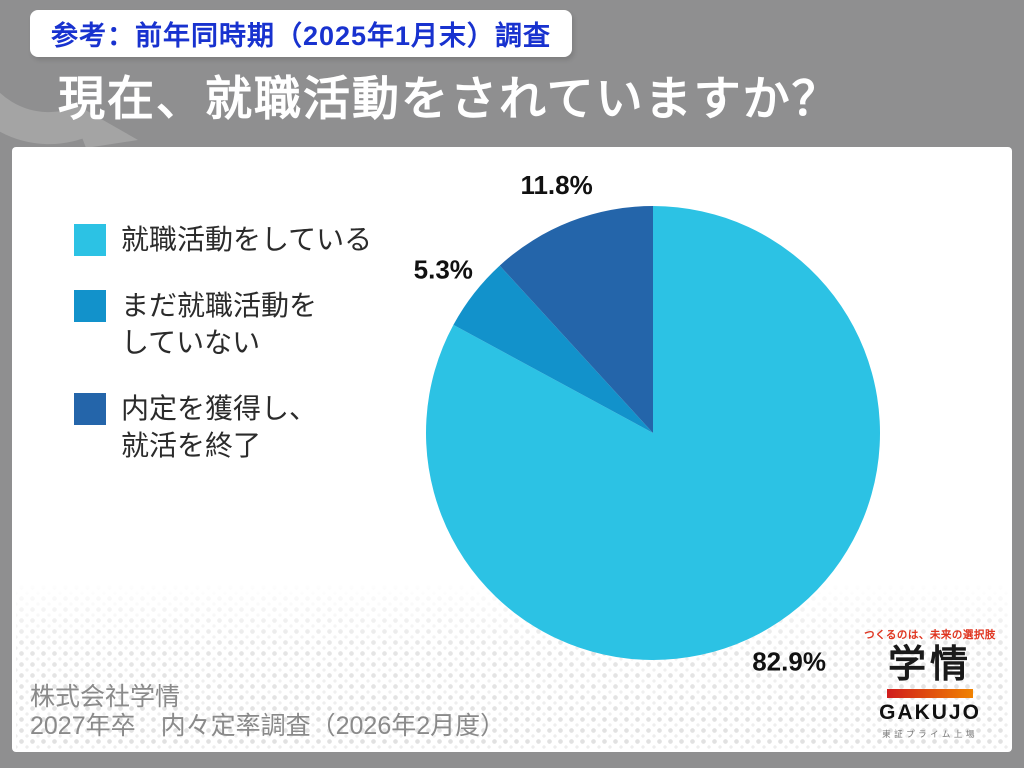 This screenshot has height=768, width=1024. Describe the element at coordinates (929, 665) in the screenshot. I see `logo-name-jp: 学情` at that location.